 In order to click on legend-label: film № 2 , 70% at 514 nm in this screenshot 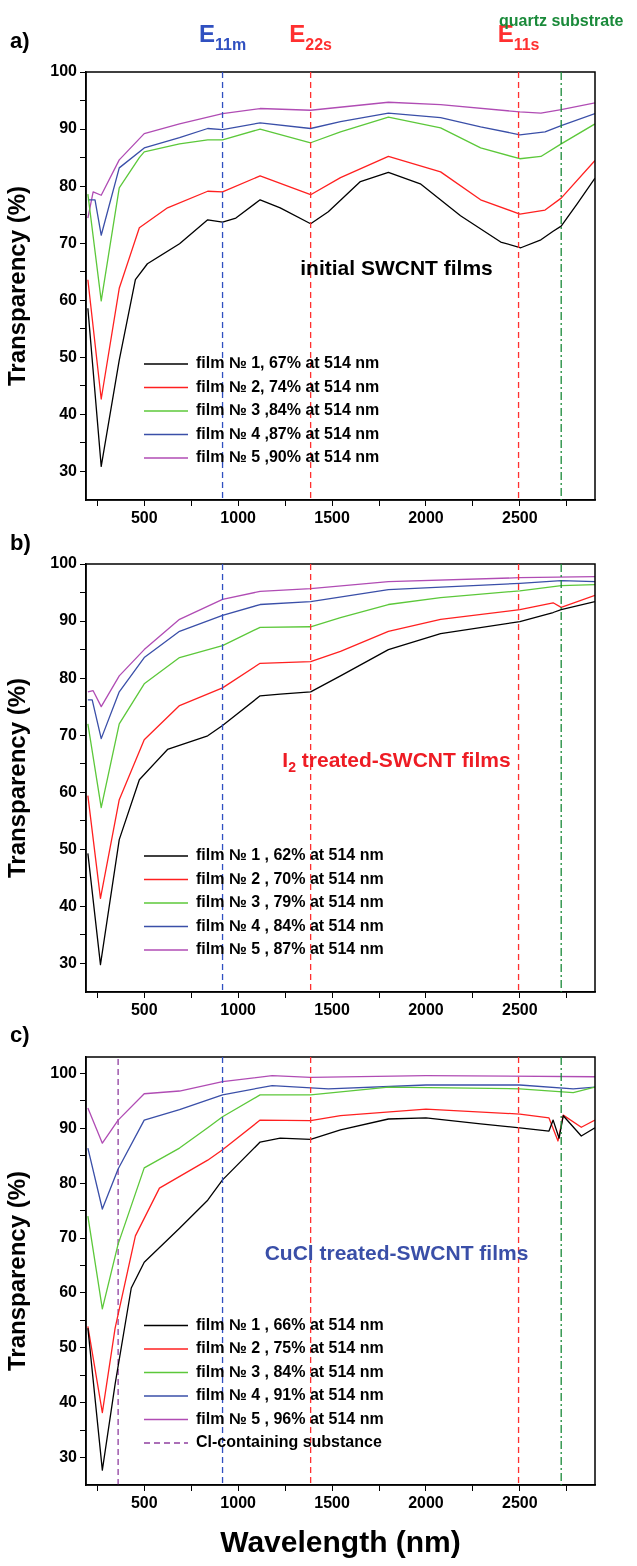, I will do `click(290, 878)`.